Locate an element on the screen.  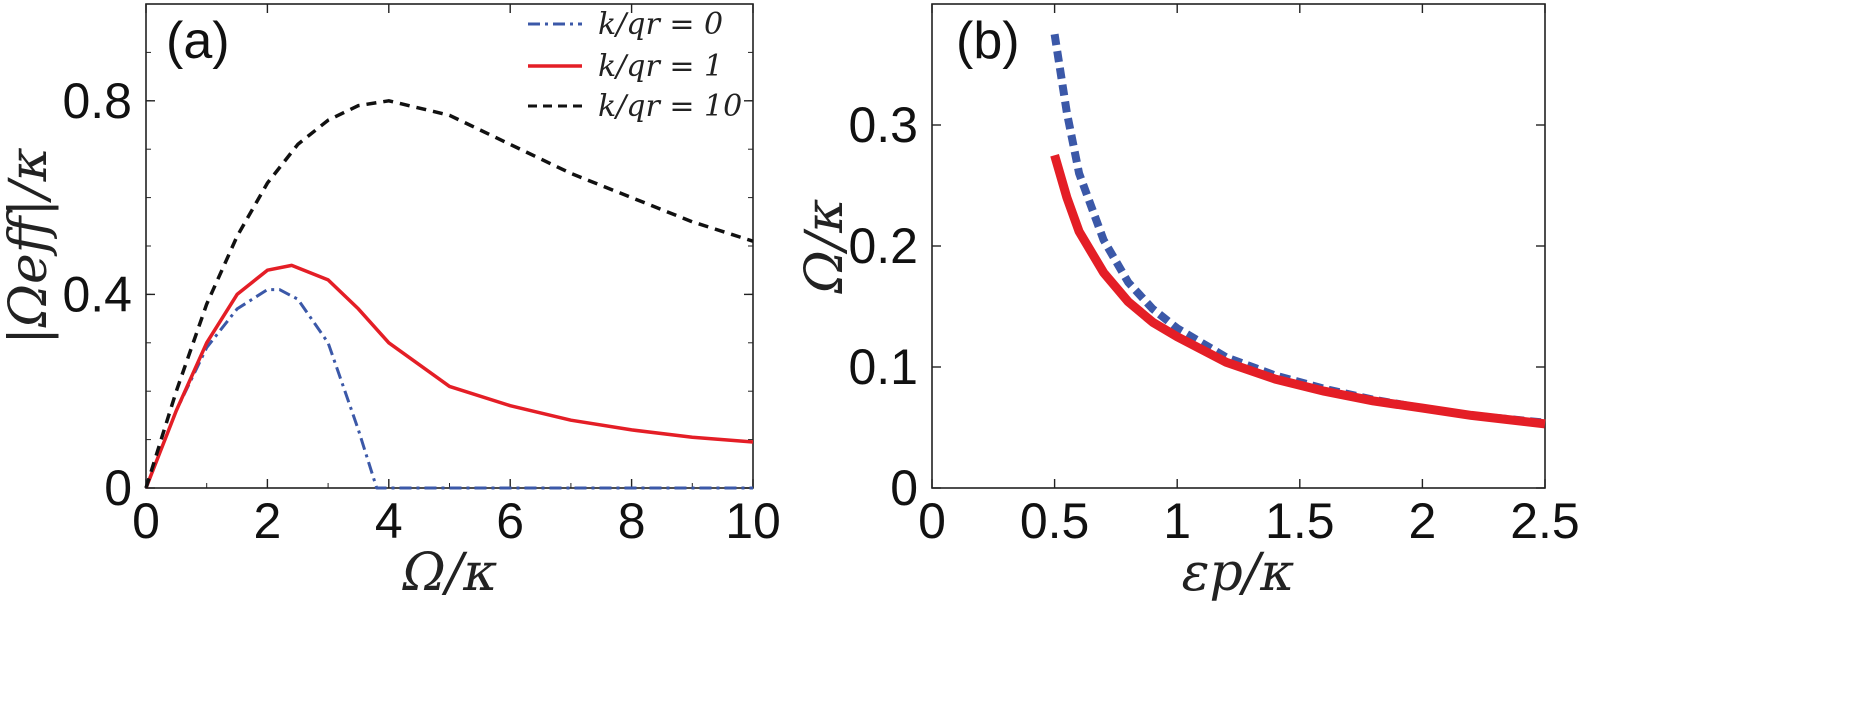
x-tick-label: 4 is located at coordinates (389, 521).